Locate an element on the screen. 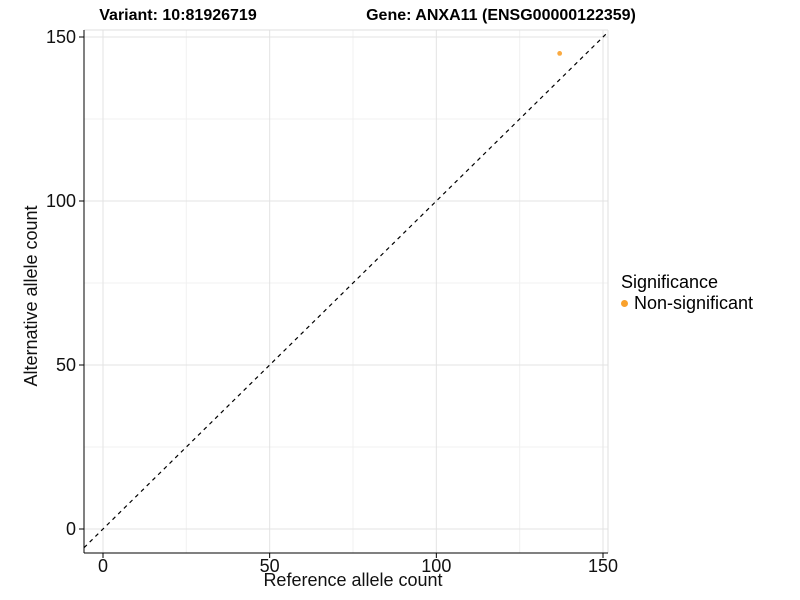 The image size is (800, 600). y-tick-label: 50 is located at coordinates (65, 365).